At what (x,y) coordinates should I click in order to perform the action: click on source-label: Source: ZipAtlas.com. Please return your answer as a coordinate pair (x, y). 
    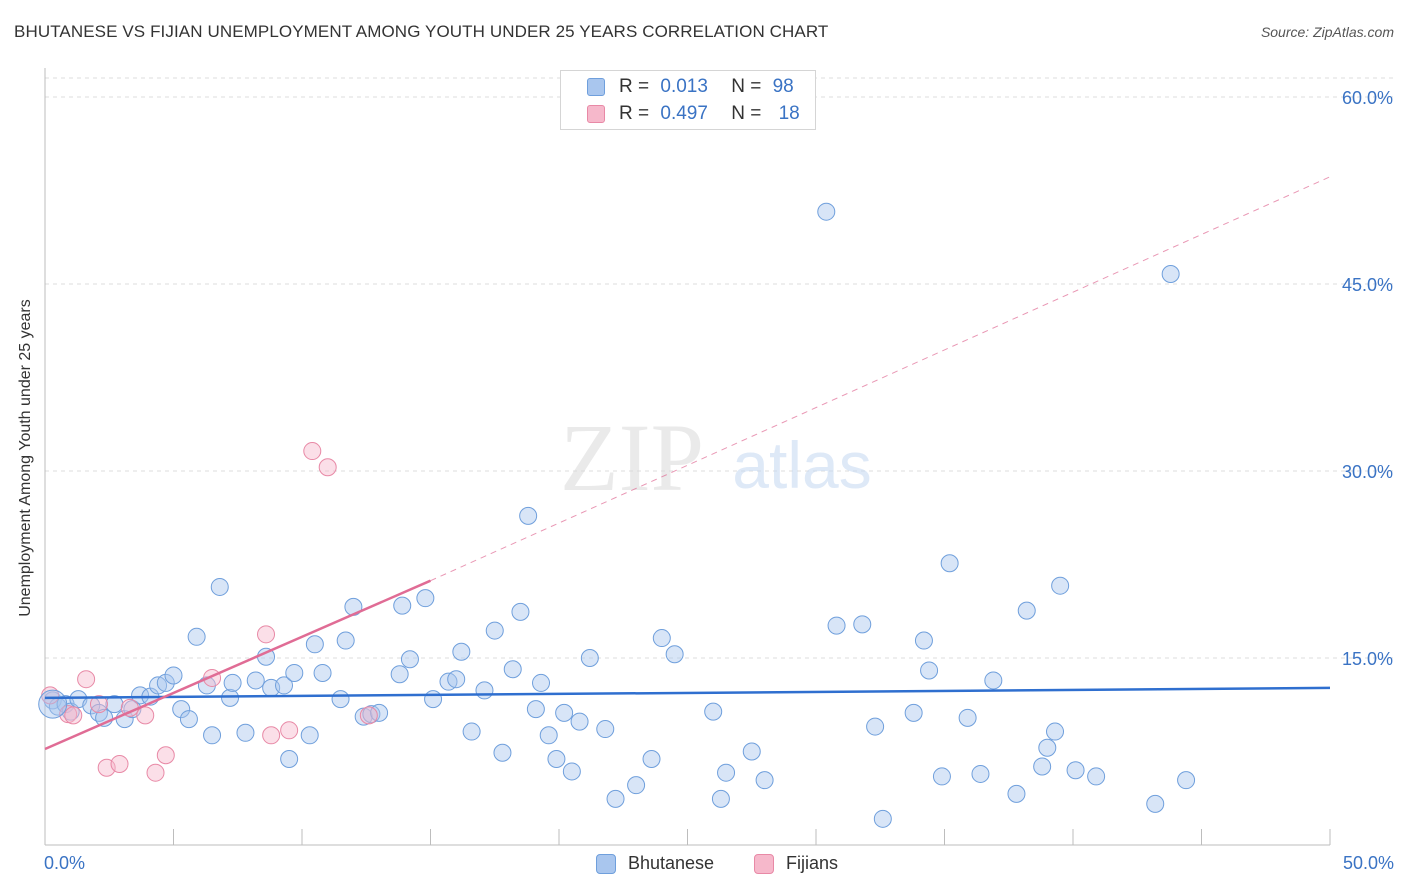
    Looking at the image, I should click on (1327, 32).